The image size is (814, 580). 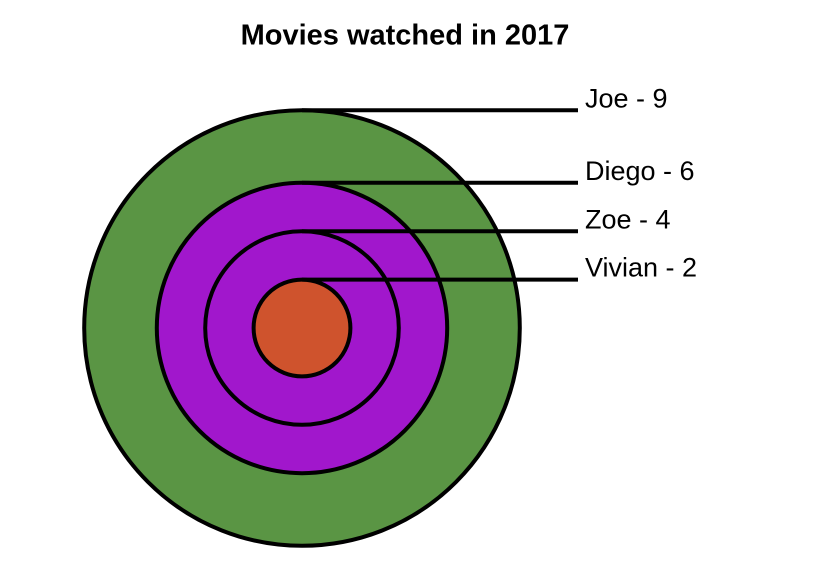 What do you see at coordinates (302, 328) in the screenshot?
I see `ring` at bounding box center [302, 328].